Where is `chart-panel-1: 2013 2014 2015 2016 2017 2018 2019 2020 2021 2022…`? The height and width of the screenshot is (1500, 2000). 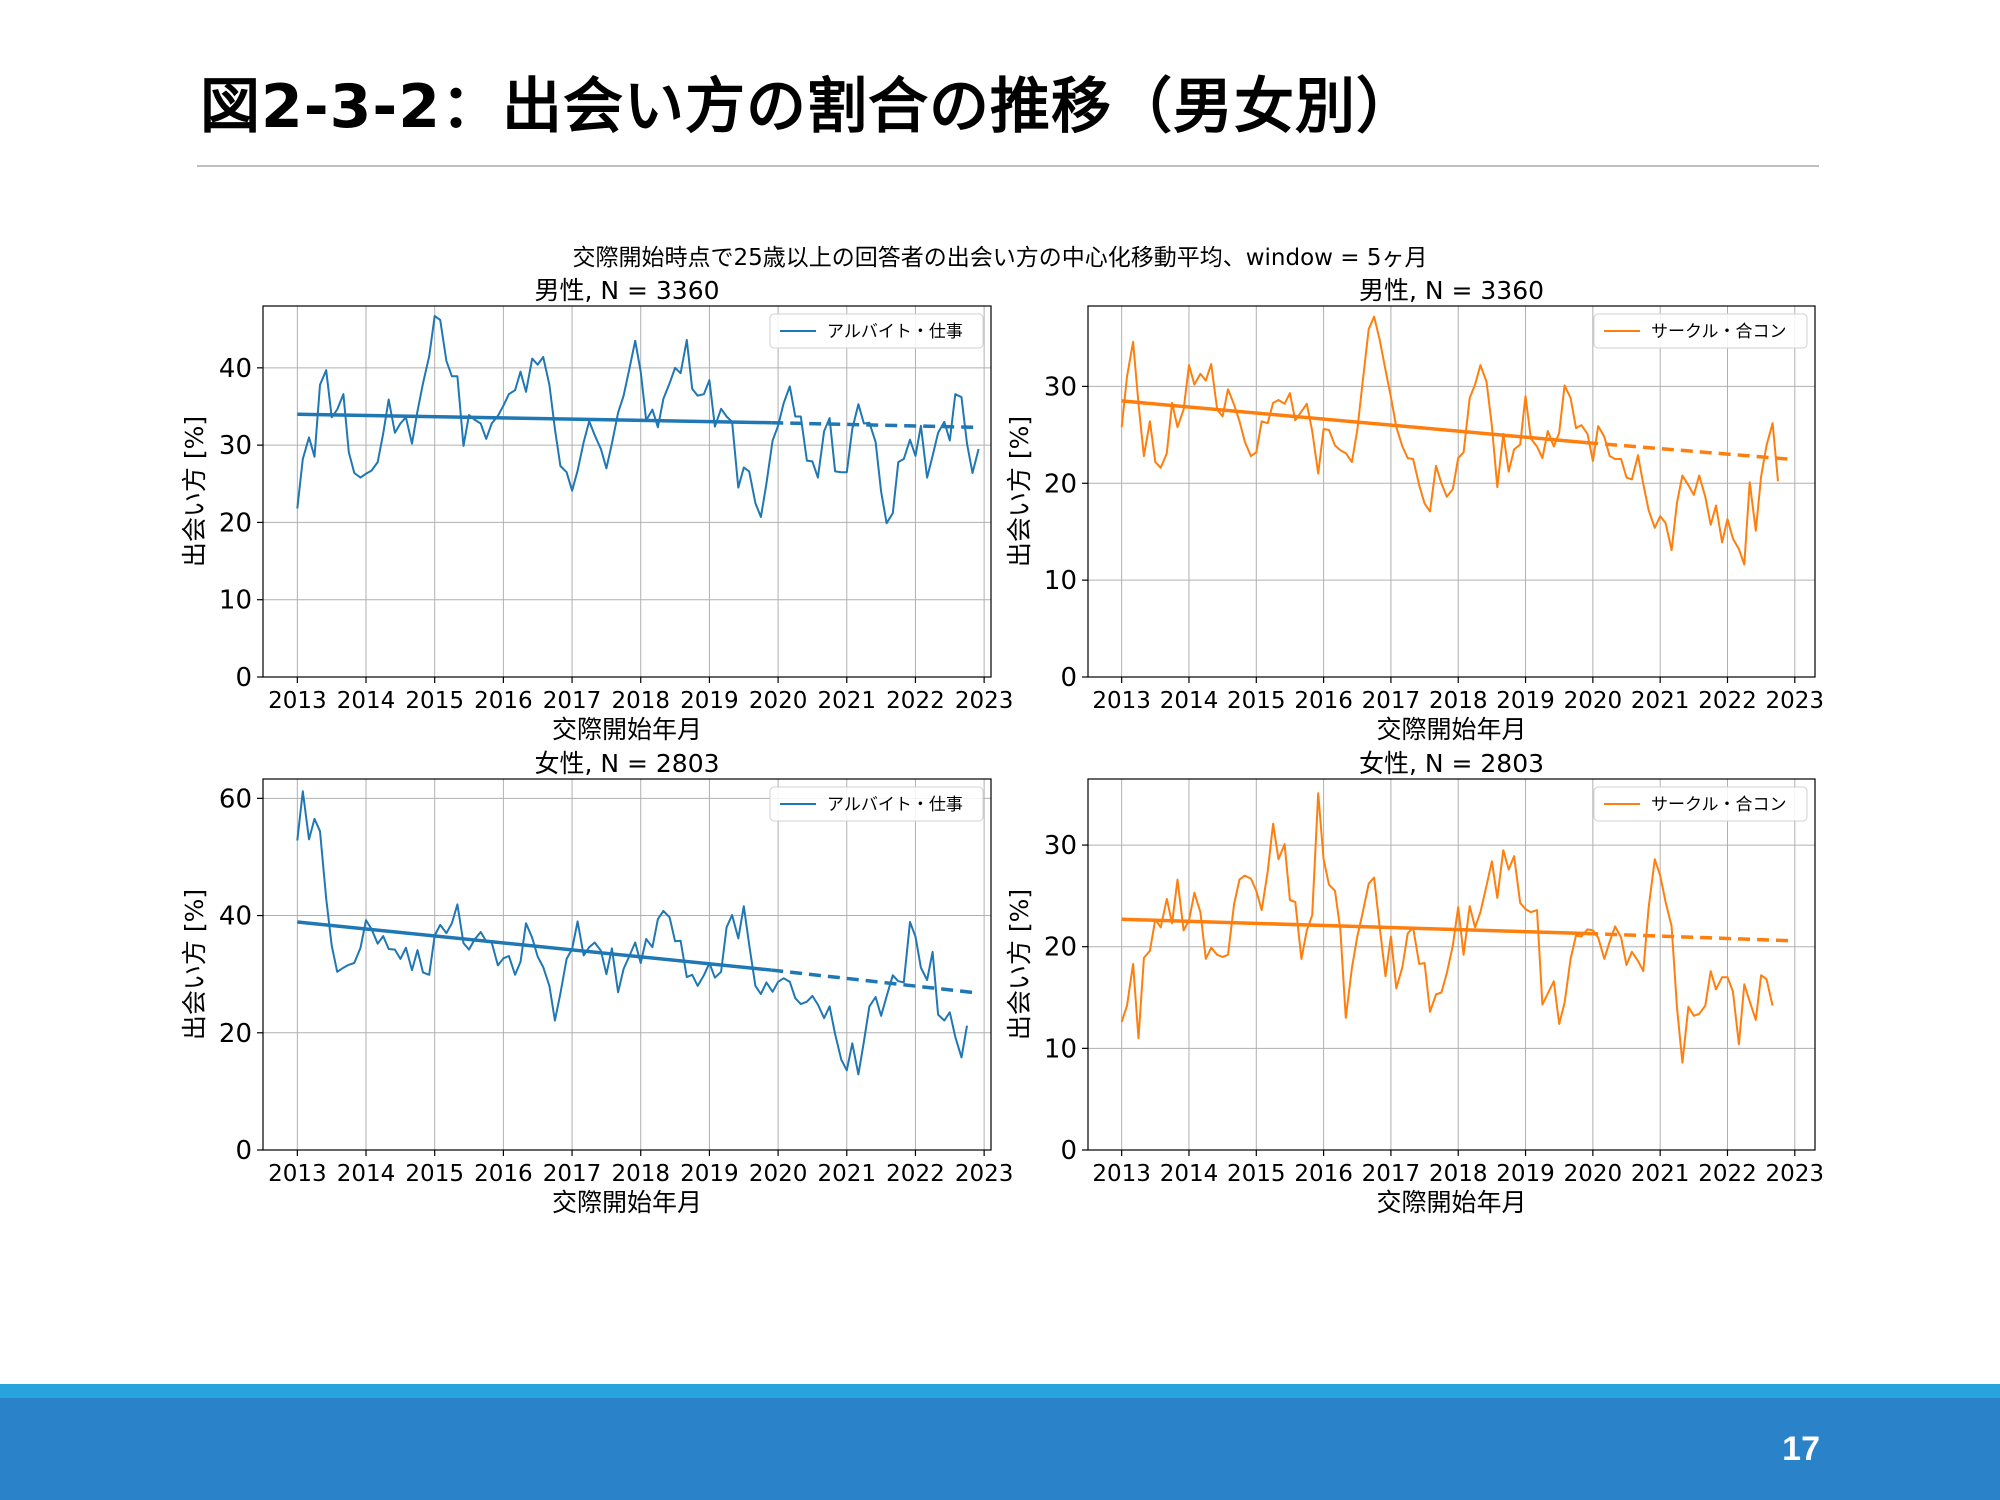
chart-panel-1: 2013 2014 2015 2016 2017 2018 2019 2020 2021 2022… is located at coordinates (596, 510).